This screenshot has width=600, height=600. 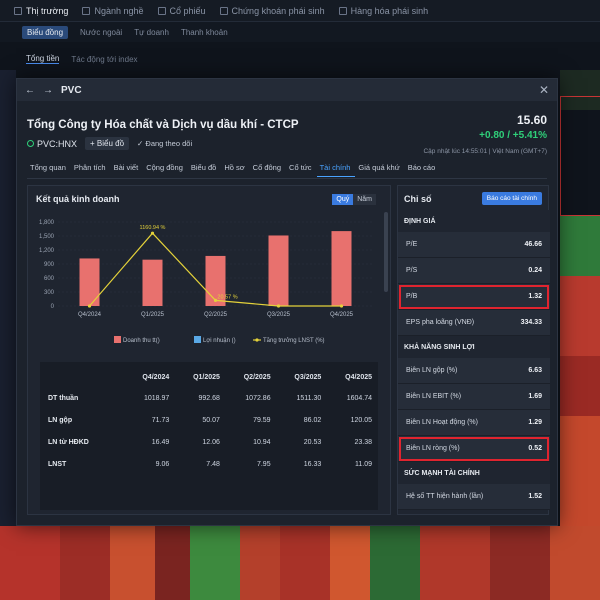 I want to click on tab-posts: Bài viết, so click(x=126, y=167).